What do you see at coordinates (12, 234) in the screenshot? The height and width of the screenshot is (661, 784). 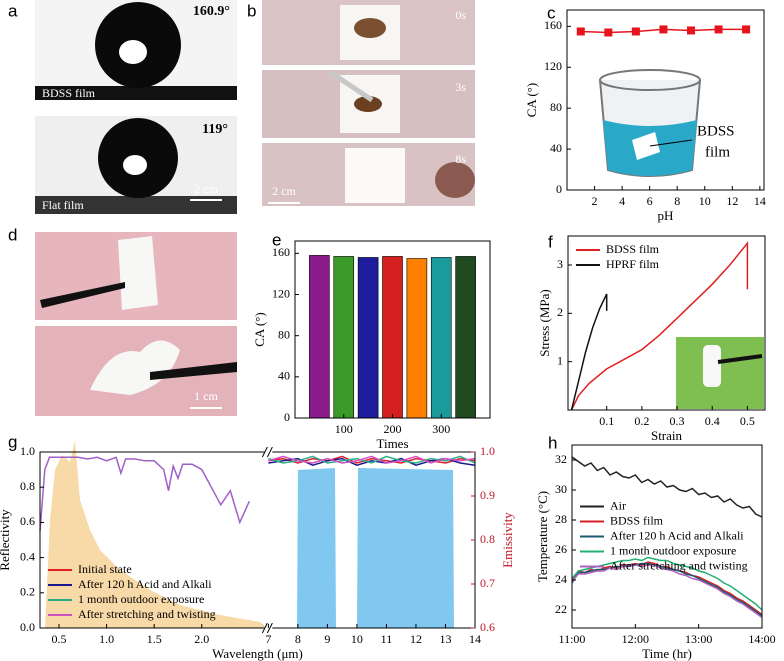 I see `panel-label: d` at bounding box center [12, 234].